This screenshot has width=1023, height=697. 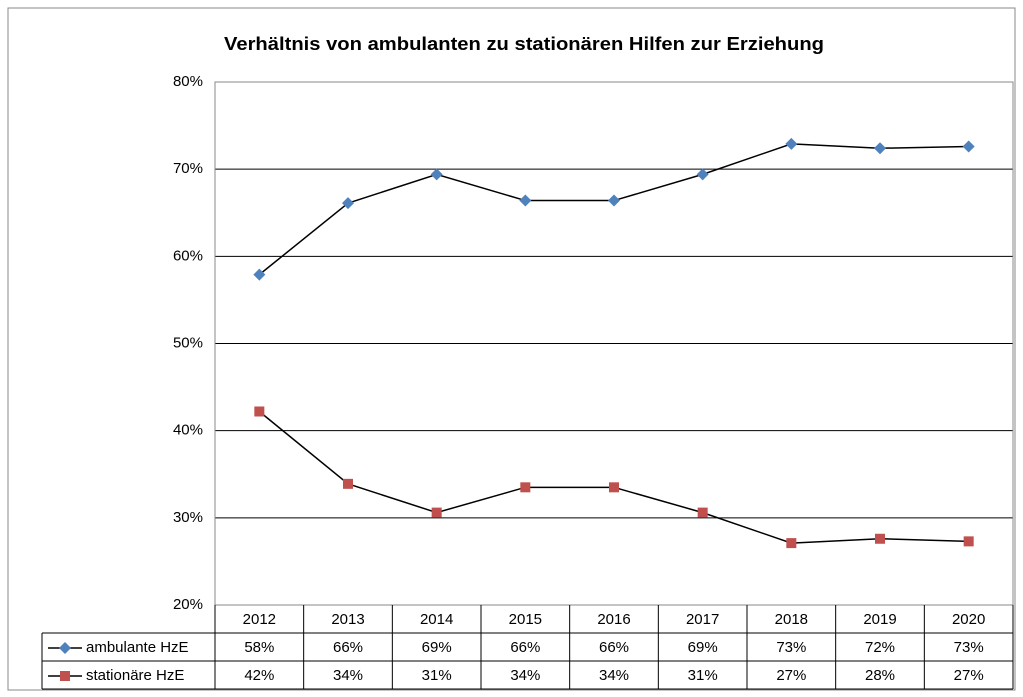 I want to click on x-tick-label: 2012, so click(x=259, y=619).